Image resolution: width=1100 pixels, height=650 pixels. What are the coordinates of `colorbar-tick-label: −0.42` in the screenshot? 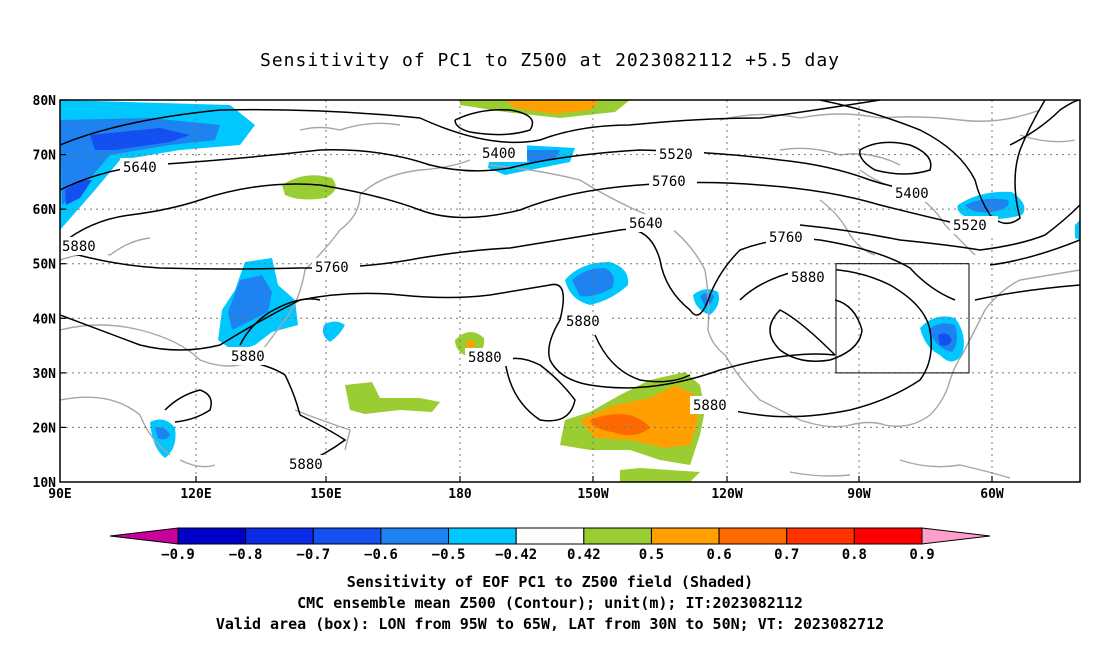 It's located at (516, 555).